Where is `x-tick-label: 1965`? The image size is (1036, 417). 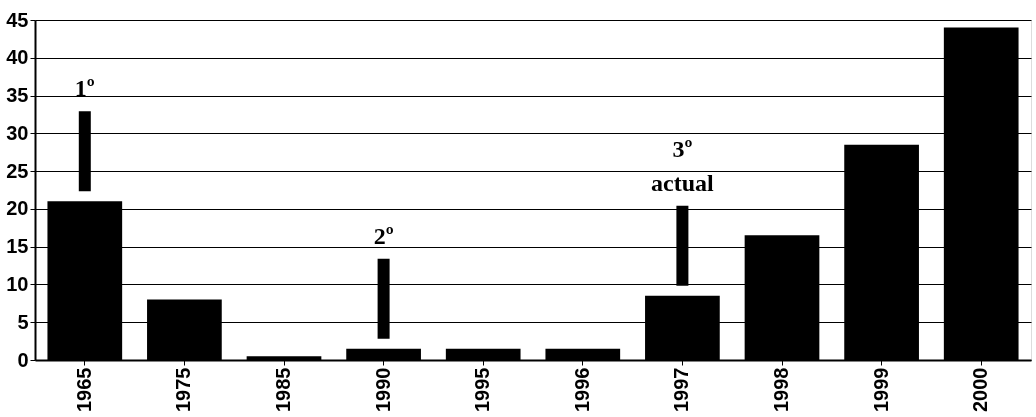
x-tick-label: 1965 is located at coordinates (83, 389).